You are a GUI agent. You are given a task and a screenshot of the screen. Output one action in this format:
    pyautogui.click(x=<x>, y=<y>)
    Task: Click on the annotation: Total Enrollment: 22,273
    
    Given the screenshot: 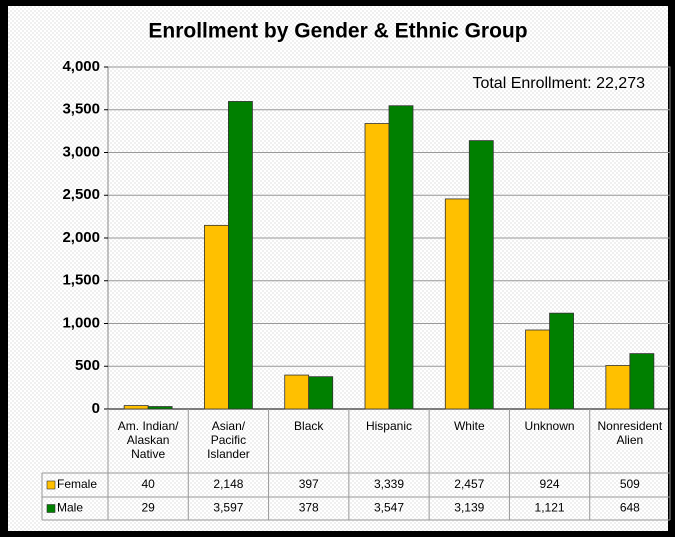 What is the action you would take?
    pyautogui.click(x=558, y=83)
    